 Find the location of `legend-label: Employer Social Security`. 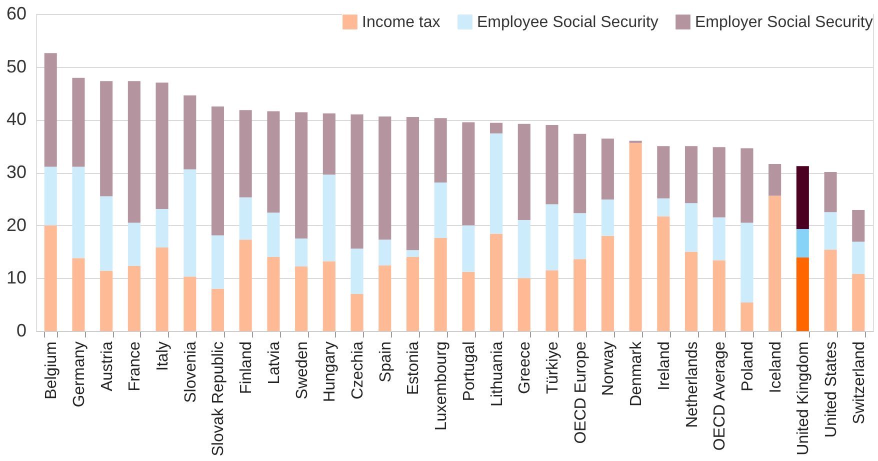

legend-label: Employer Social Security is located at coordinates (784, 22).